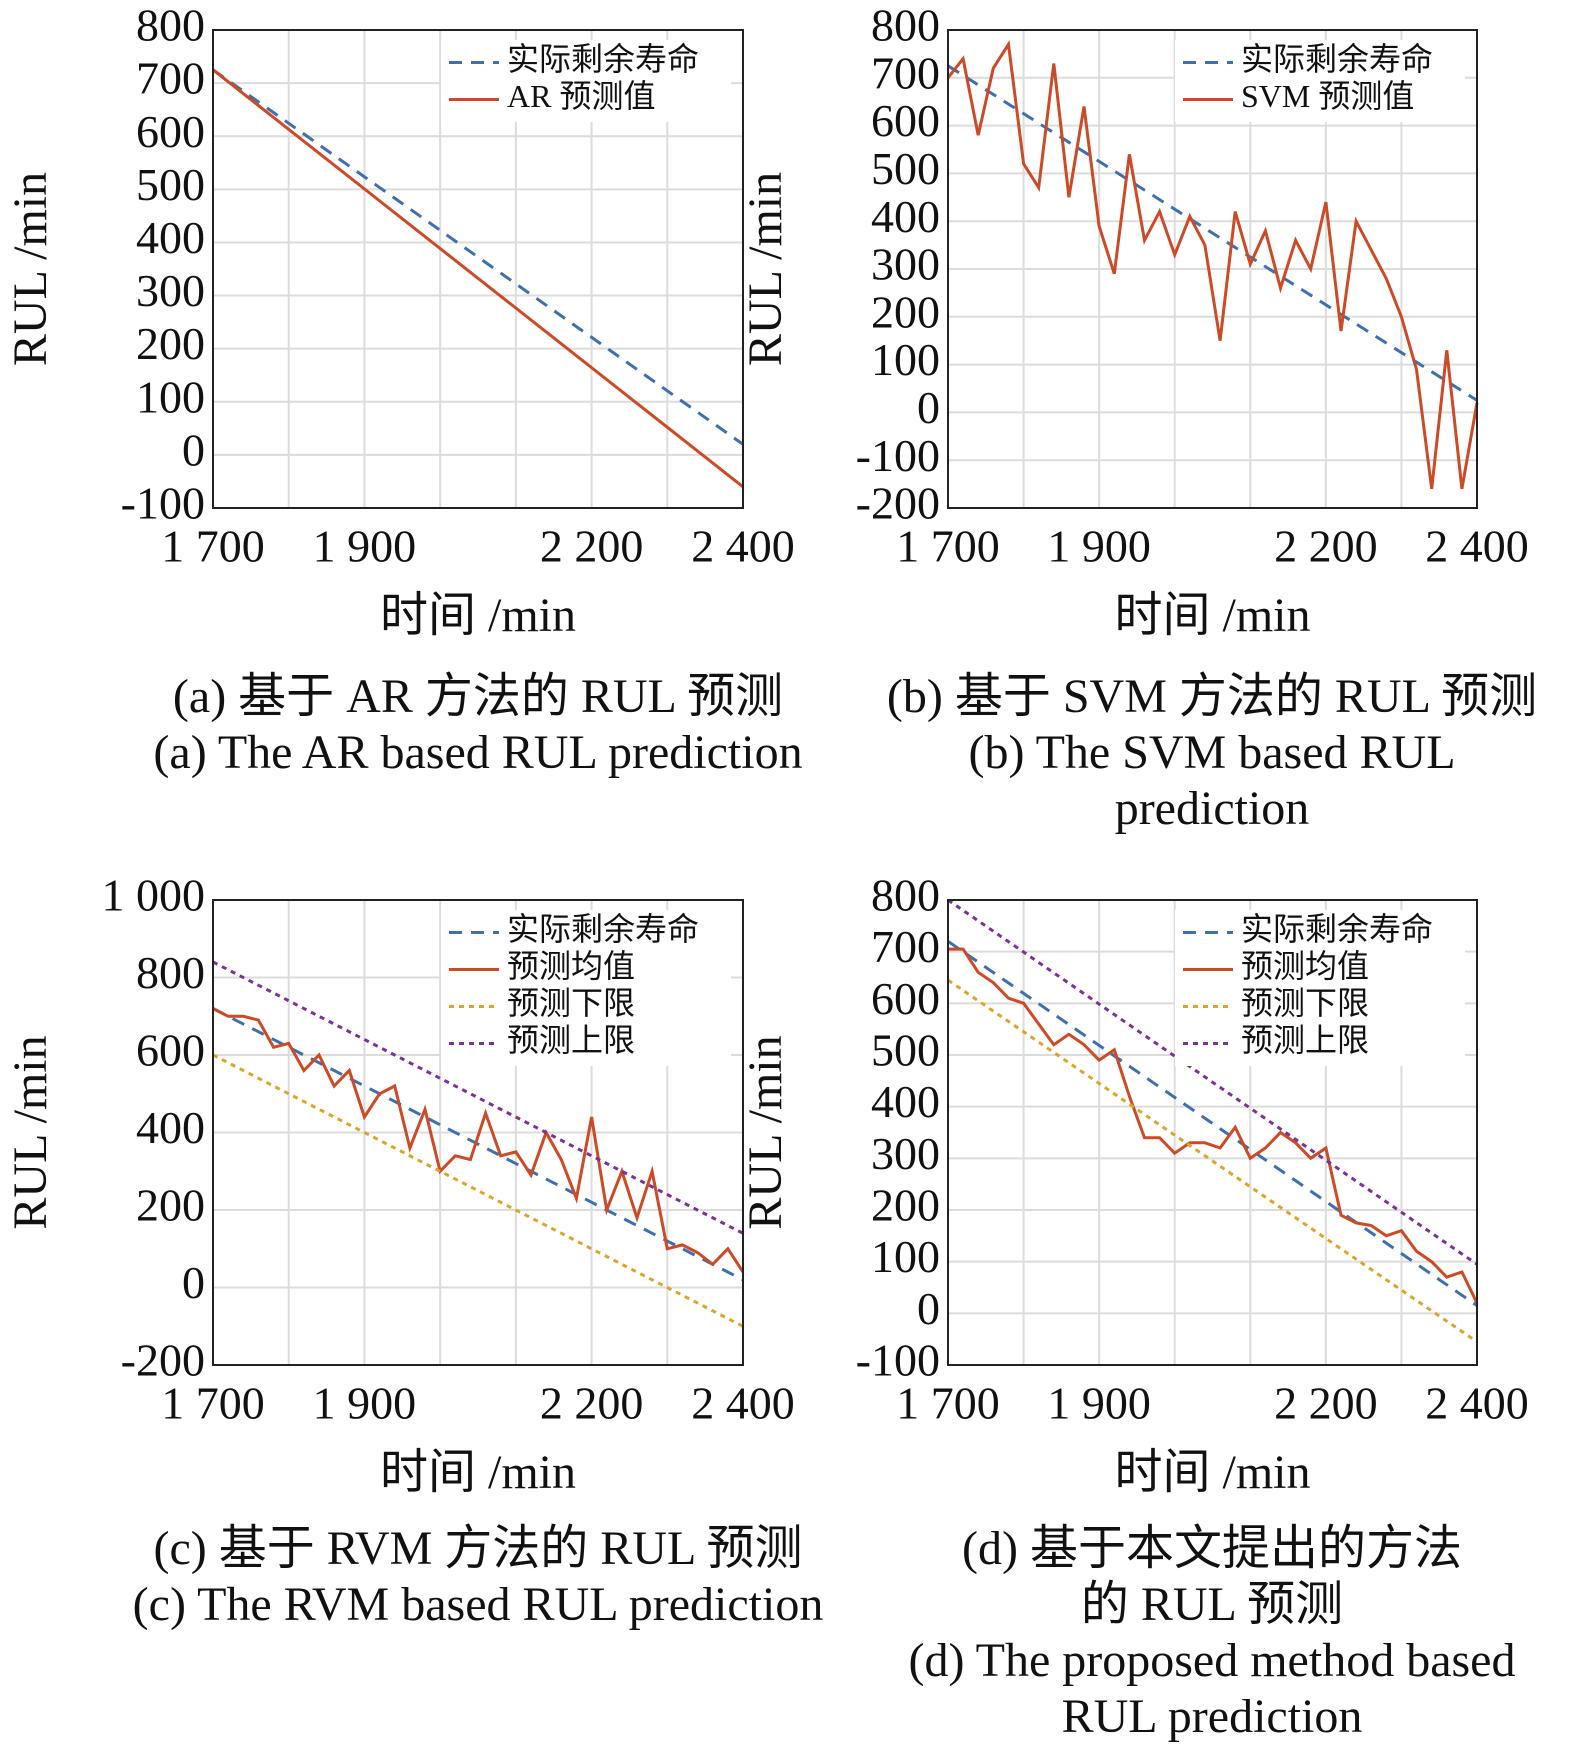 Image resolution: width=1575 pixels, height=1756 pixels. Describe the element at coordinates (154, 895) in the screenshot. I see `y-tick-label: 1 000` at that location.